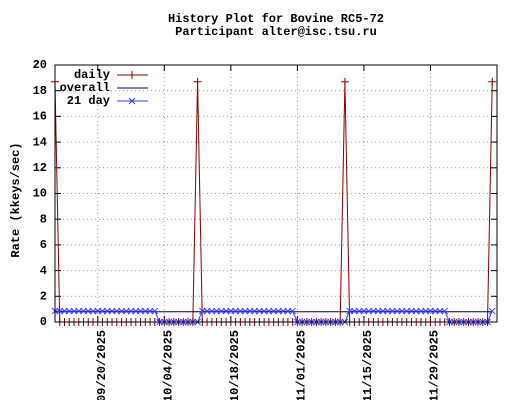 Image resolution: width=520 pixels, height=400 pixels. What do you see at coordinates (40, 142) in the screenshot?
I see `y-tick-label: 14` at bounding box center [40, 142].